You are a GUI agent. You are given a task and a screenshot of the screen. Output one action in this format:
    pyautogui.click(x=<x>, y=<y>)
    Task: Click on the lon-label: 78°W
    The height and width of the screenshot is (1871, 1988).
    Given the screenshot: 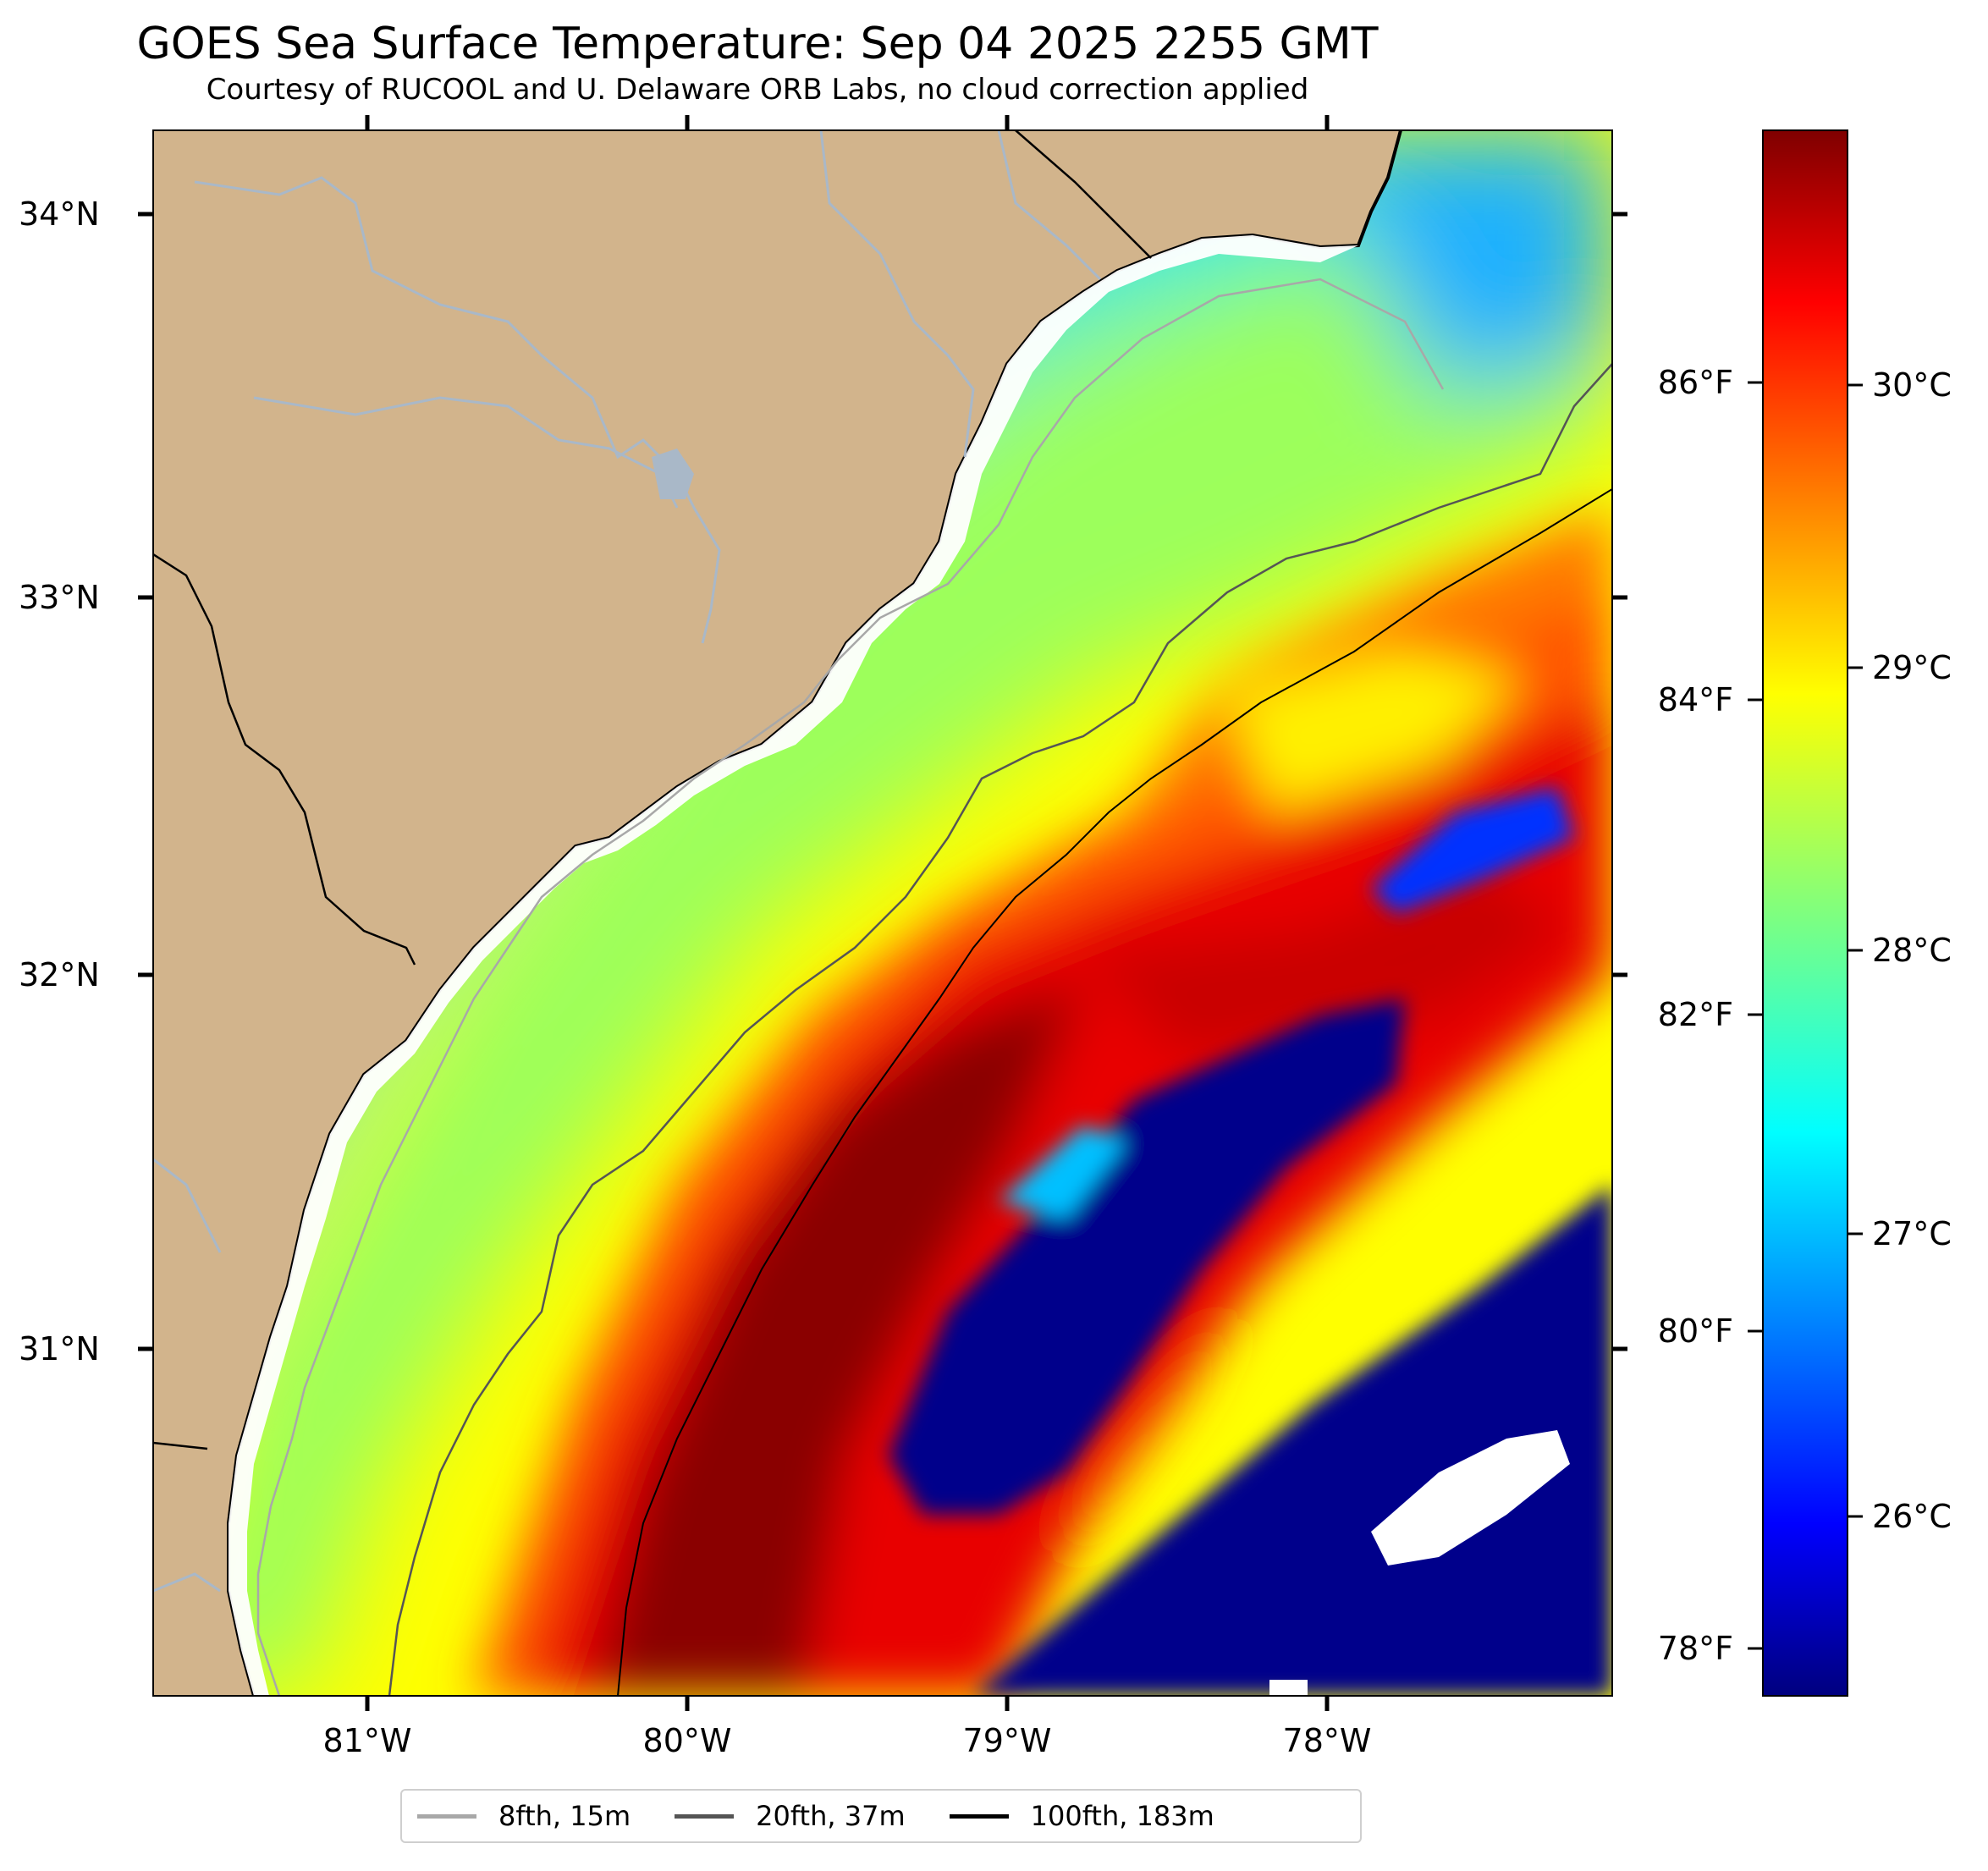 What is the action you would take?
    pyautogui.click(x=1327, y=1741)
    